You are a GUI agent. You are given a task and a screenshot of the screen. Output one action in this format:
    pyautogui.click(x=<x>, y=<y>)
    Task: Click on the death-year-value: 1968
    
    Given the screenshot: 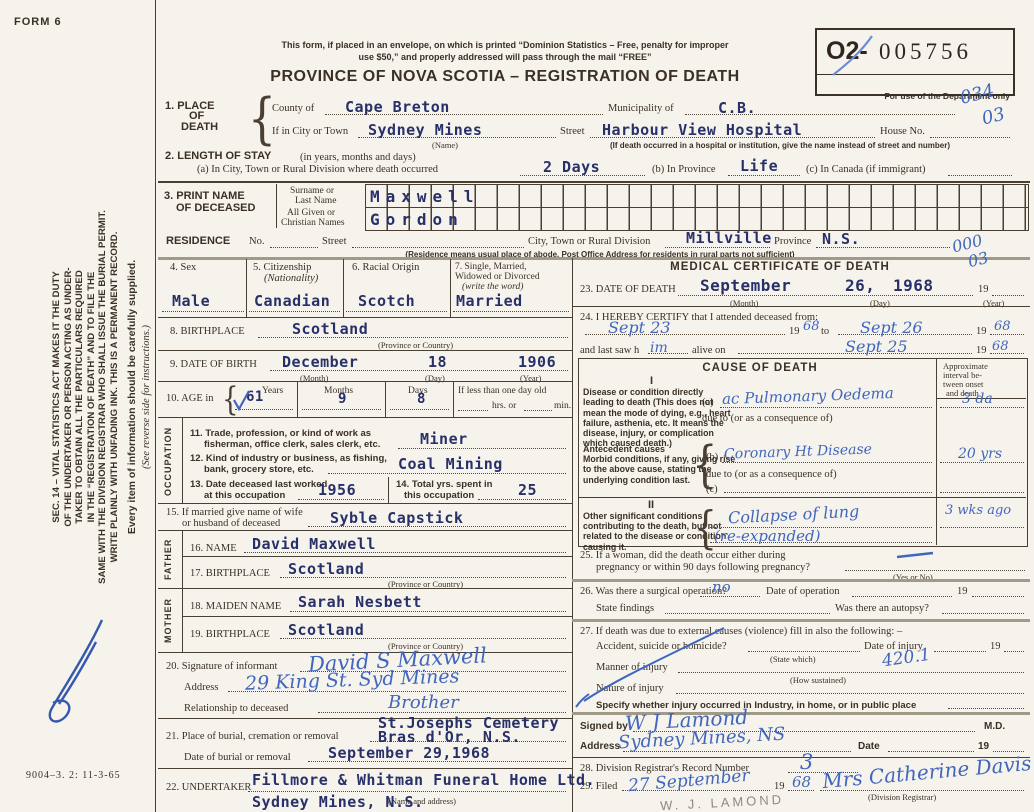 What is the action you would take?
    pyautogui.click(x=913, y=285)
    